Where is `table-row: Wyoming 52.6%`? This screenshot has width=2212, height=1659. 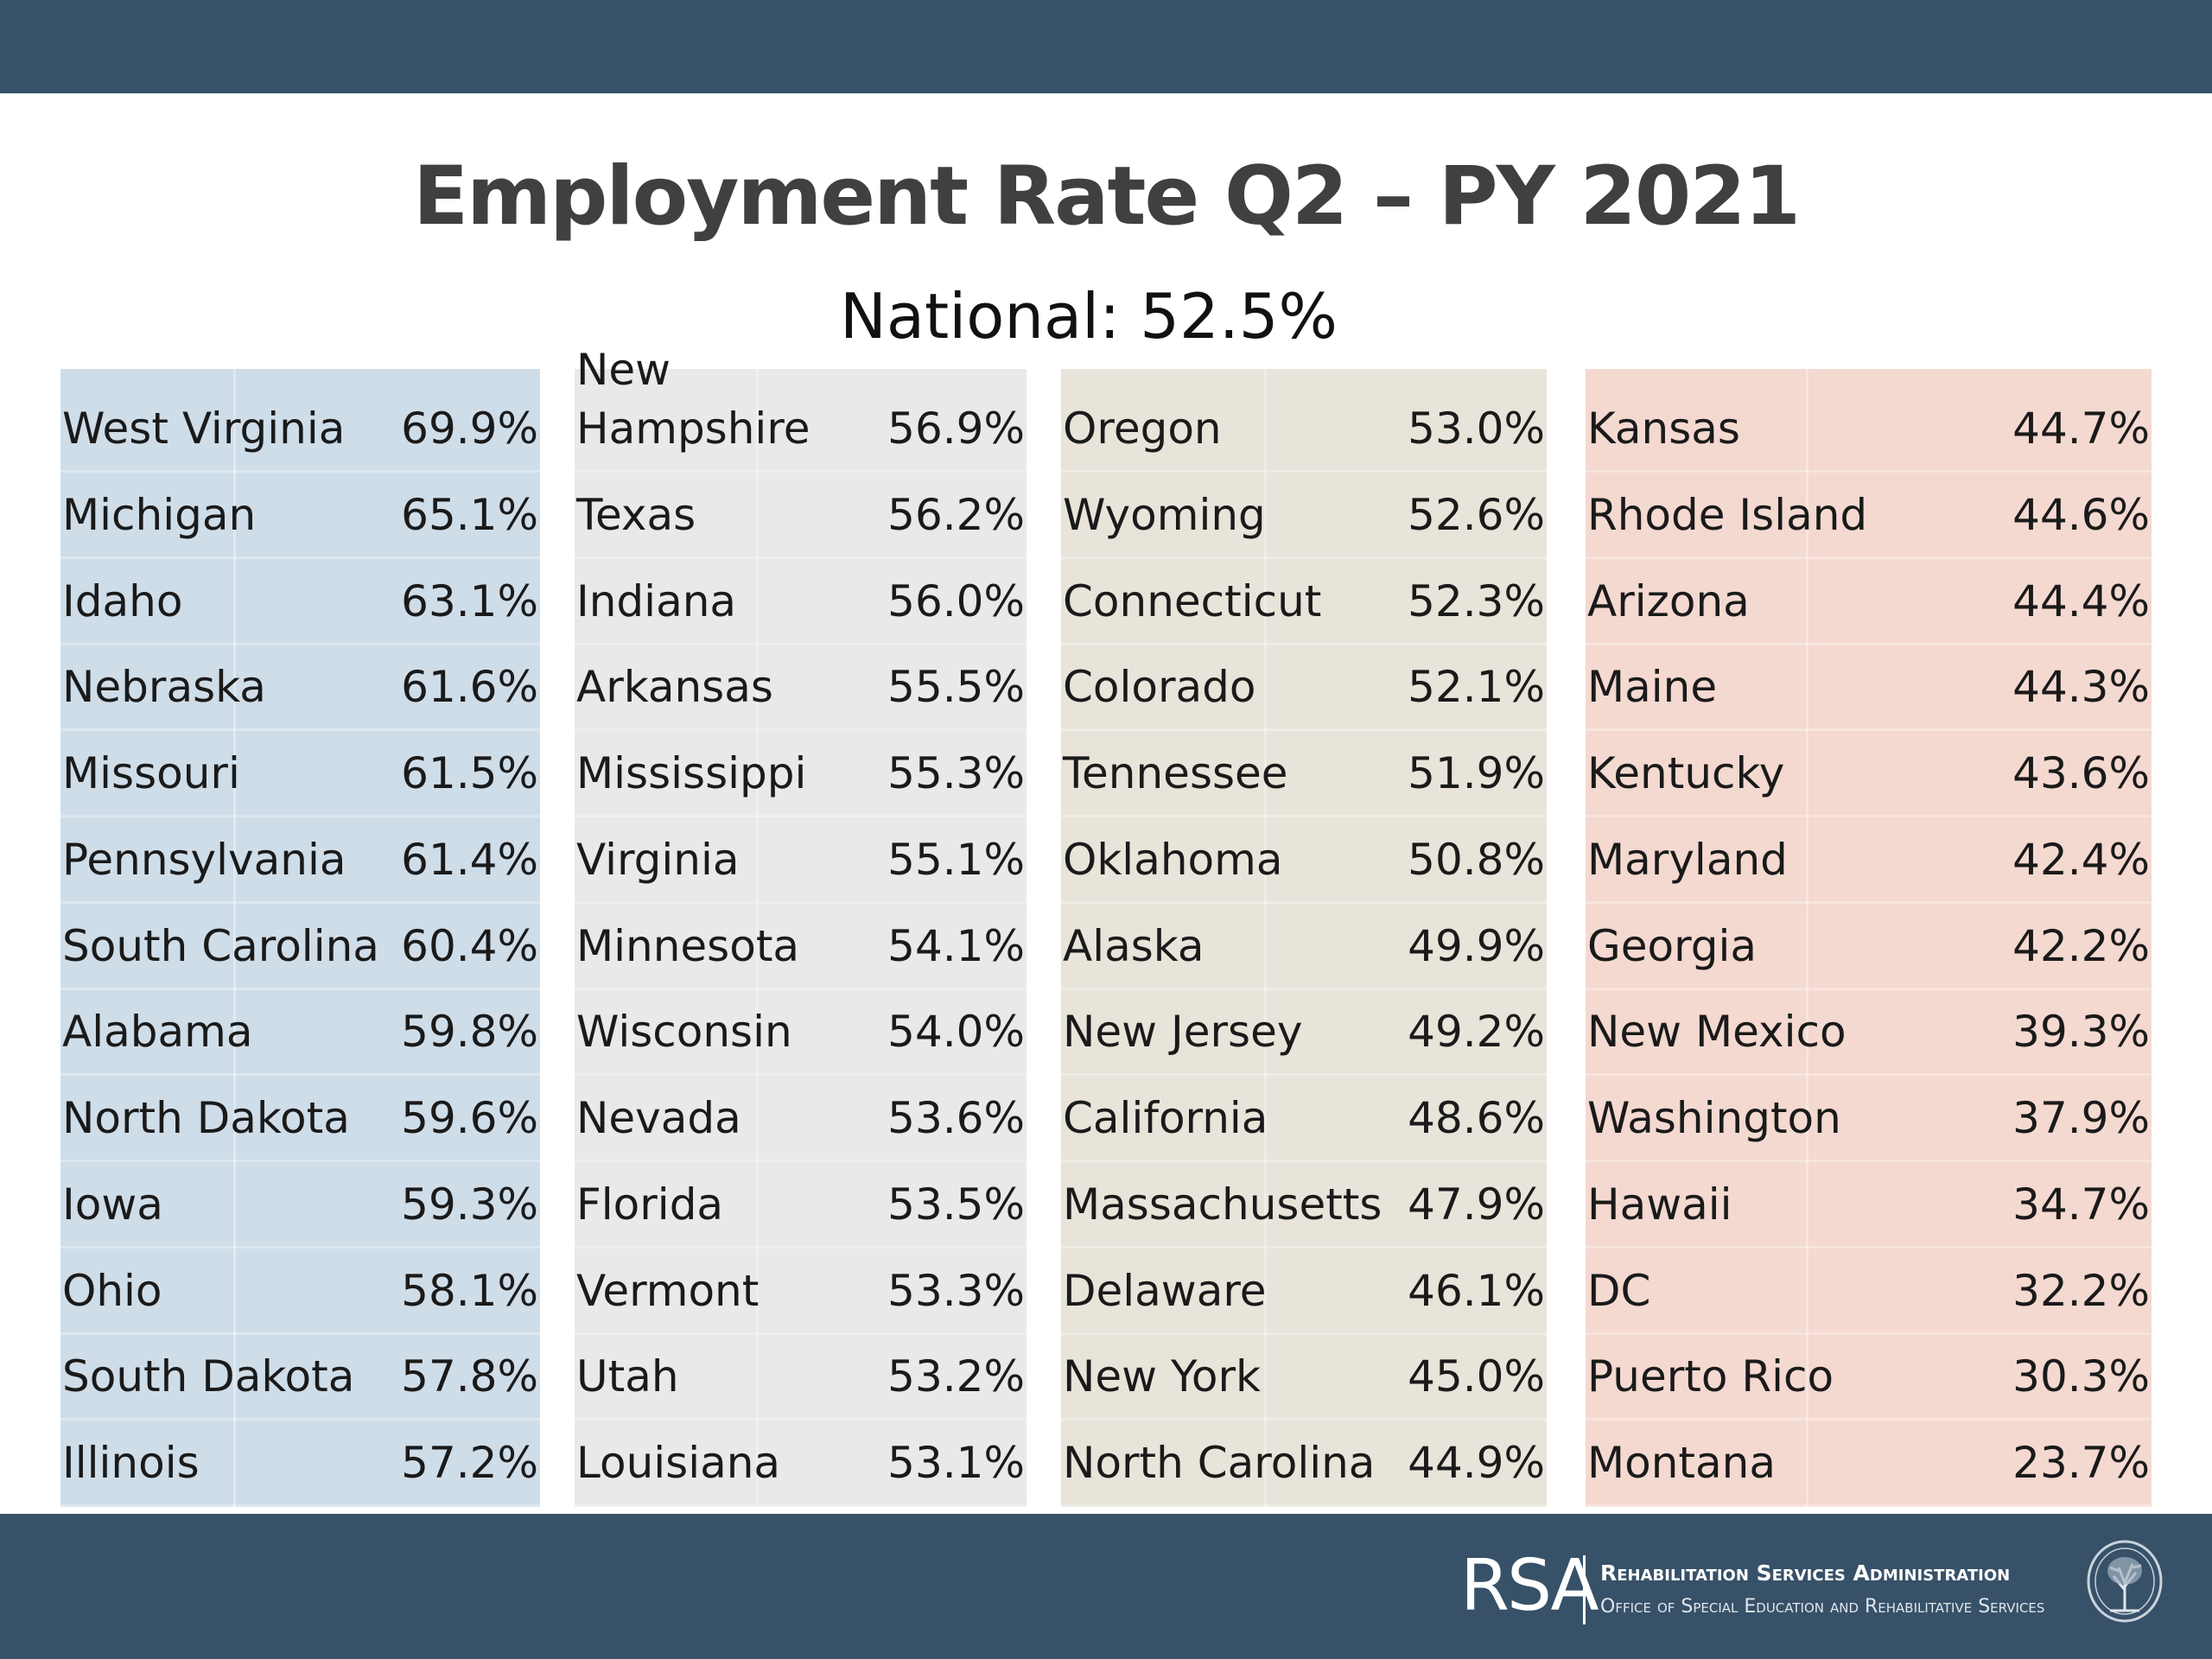 table-row: Wyoming 52.6% is located at coordinates (1304, 516).